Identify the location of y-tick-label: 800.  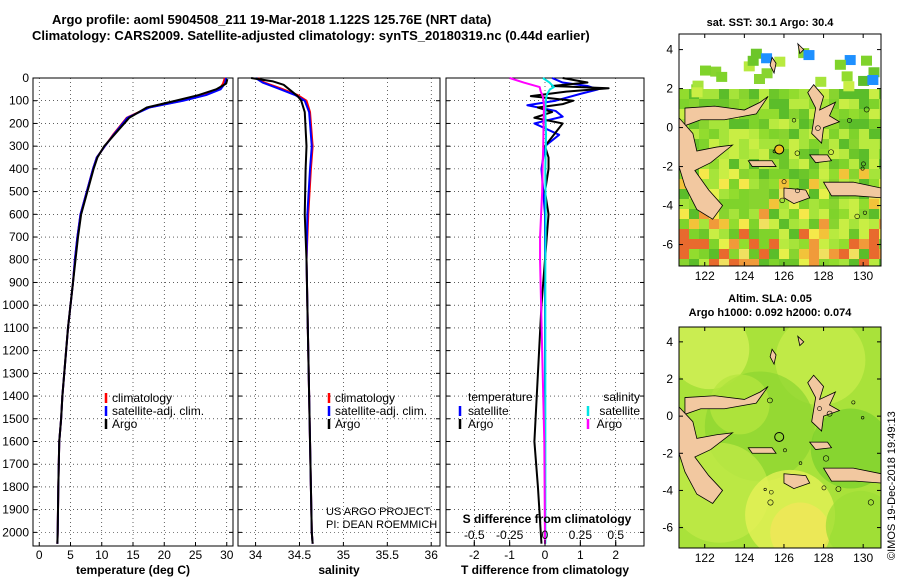
(19, 260).